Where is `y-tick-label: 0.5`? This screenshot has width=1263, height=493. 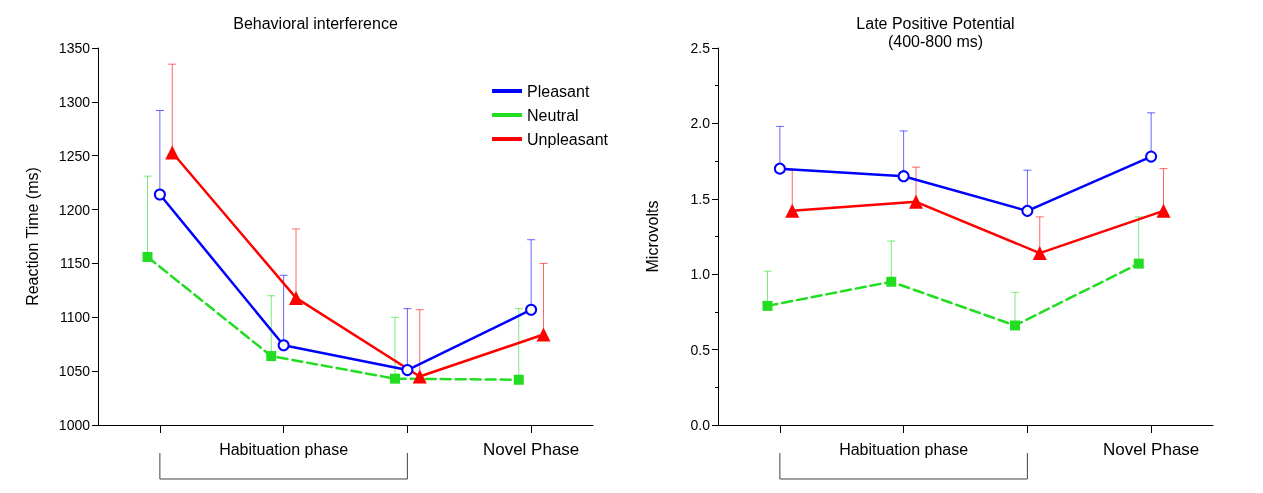 y-tick-label: 0.5 is located at coordinates (700, 349).